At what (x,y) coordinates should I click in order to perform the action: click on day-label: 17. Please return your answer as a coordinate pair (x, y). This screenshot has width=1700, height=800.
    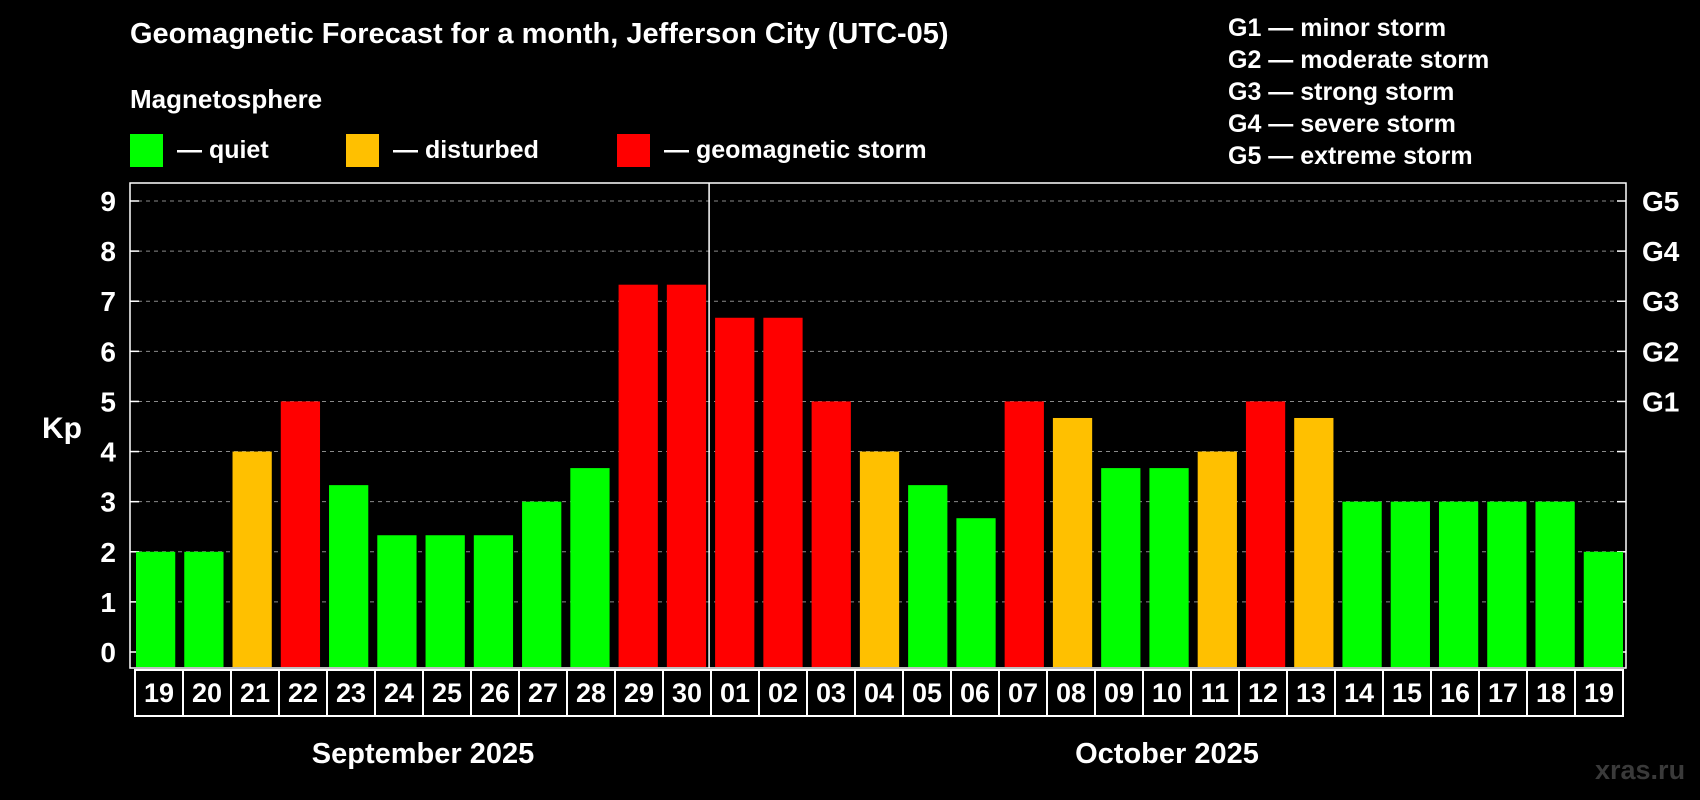
    Looking at the image, I should click on (1503, 693).